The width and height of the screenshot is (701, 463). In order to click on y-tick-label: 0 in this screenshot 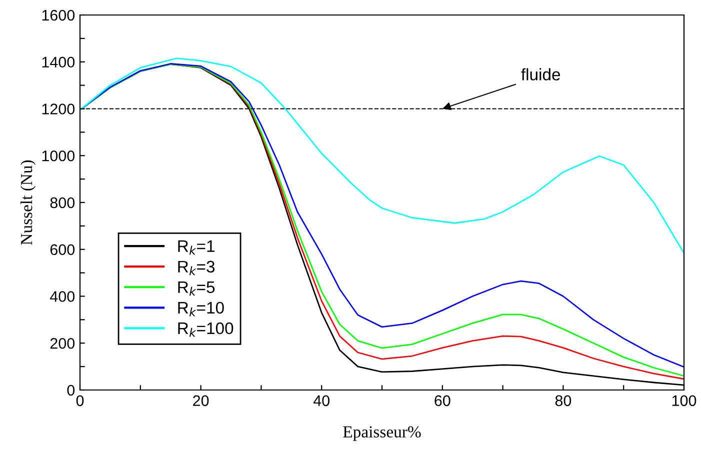, I will do `click(71, 390)`.